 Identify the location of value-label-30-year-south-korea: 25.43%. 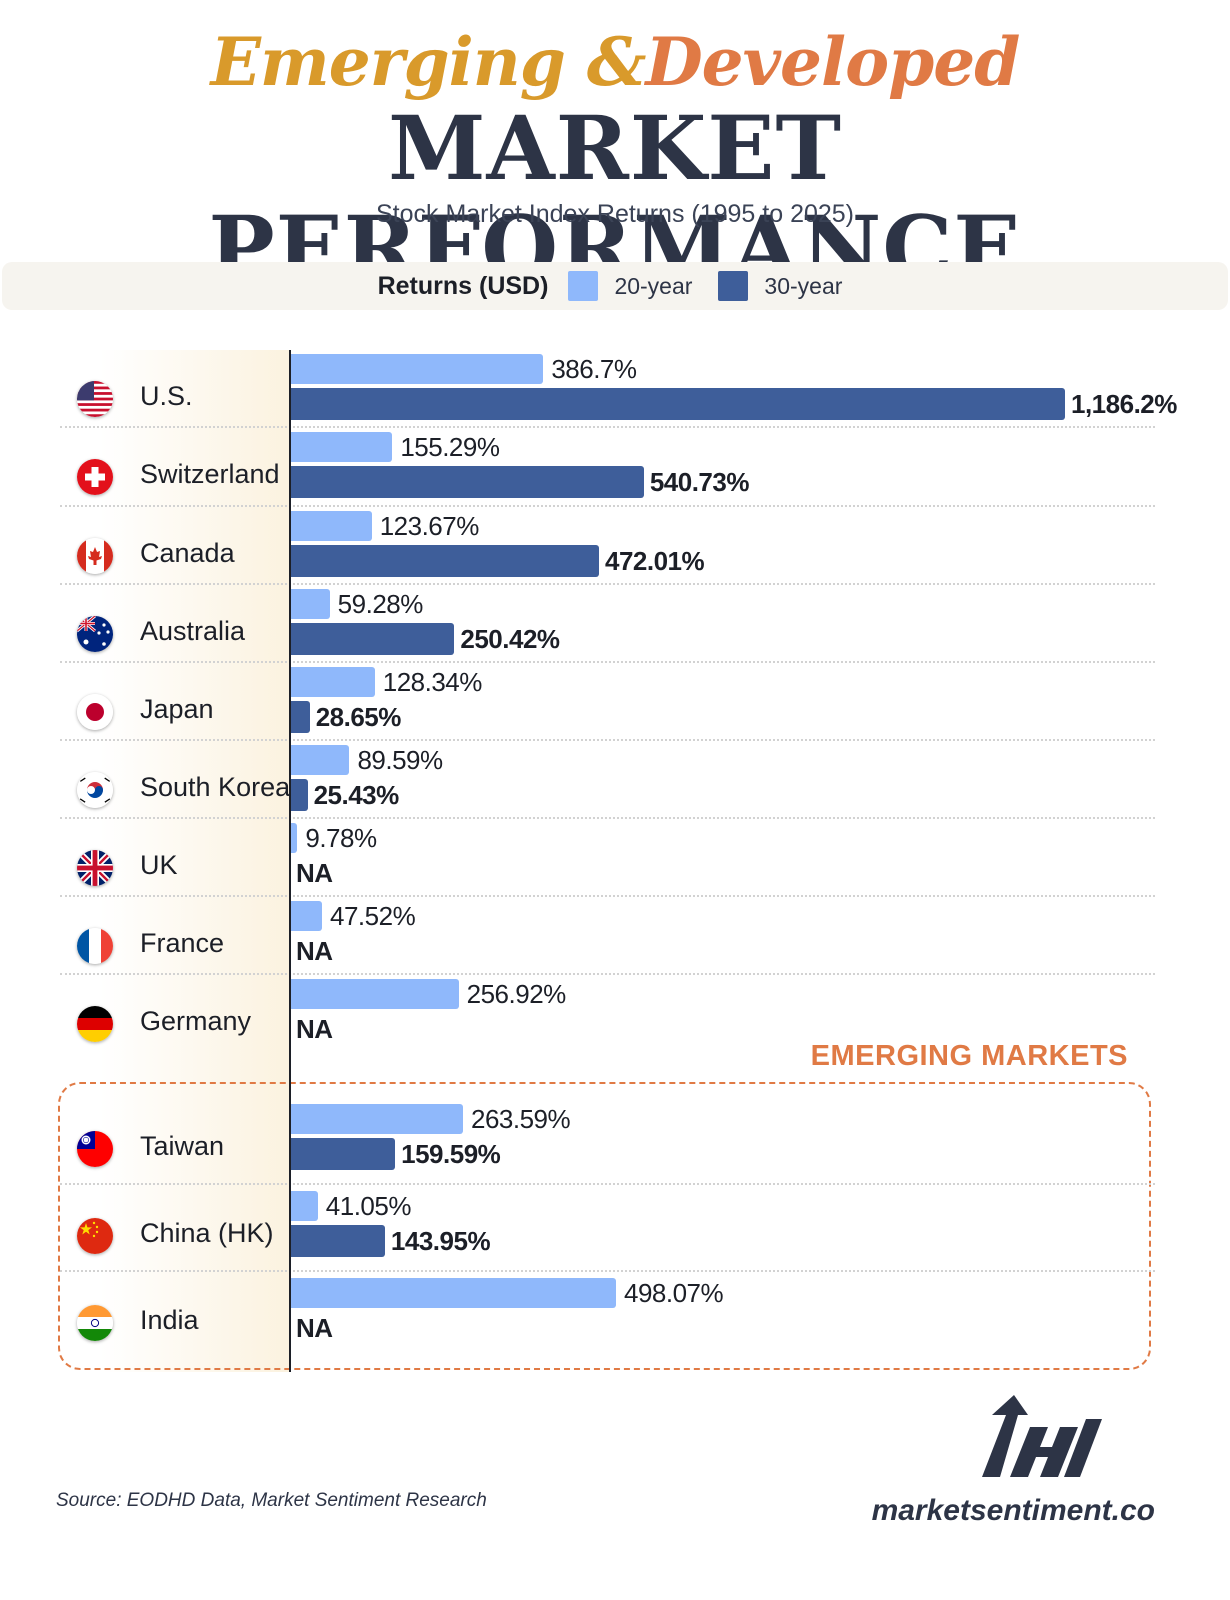
(356, 795).